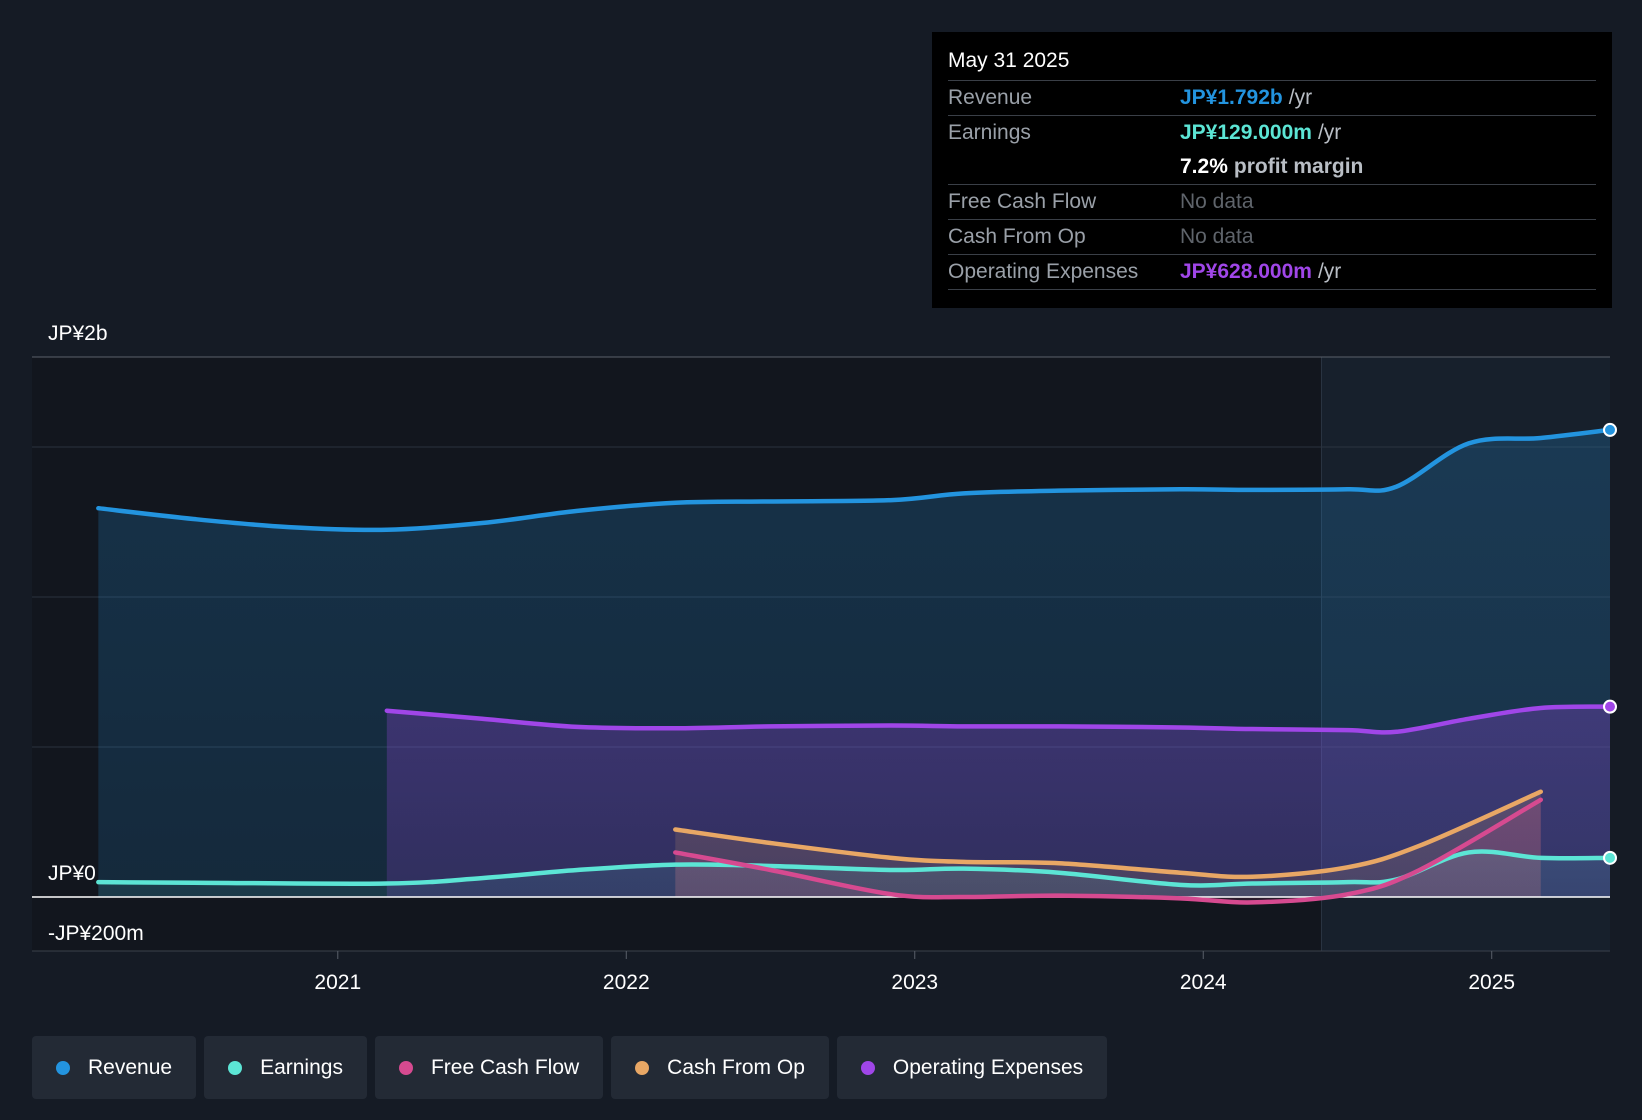  What do you see at coordinates (1491, 982) in the screenshot?
I see `x-tick-label: 2025` at bounding box center [1491, 982].